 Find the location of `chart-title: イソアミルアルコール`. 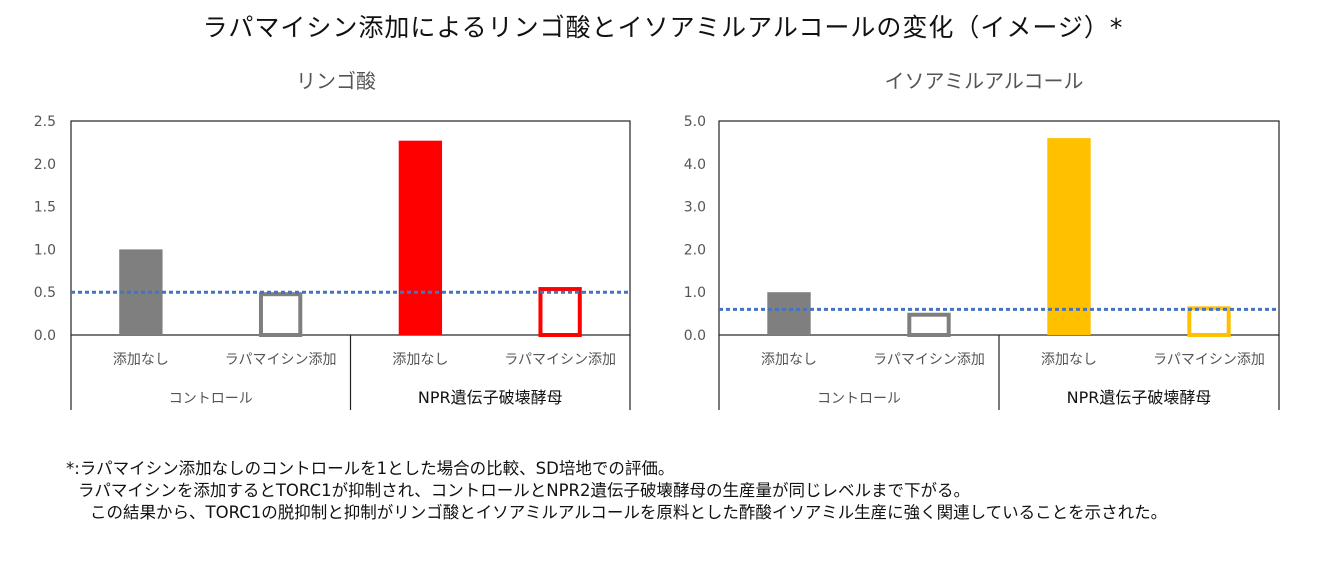

chart-title: イソアミルアルコール is located at coordinates (984, 81).